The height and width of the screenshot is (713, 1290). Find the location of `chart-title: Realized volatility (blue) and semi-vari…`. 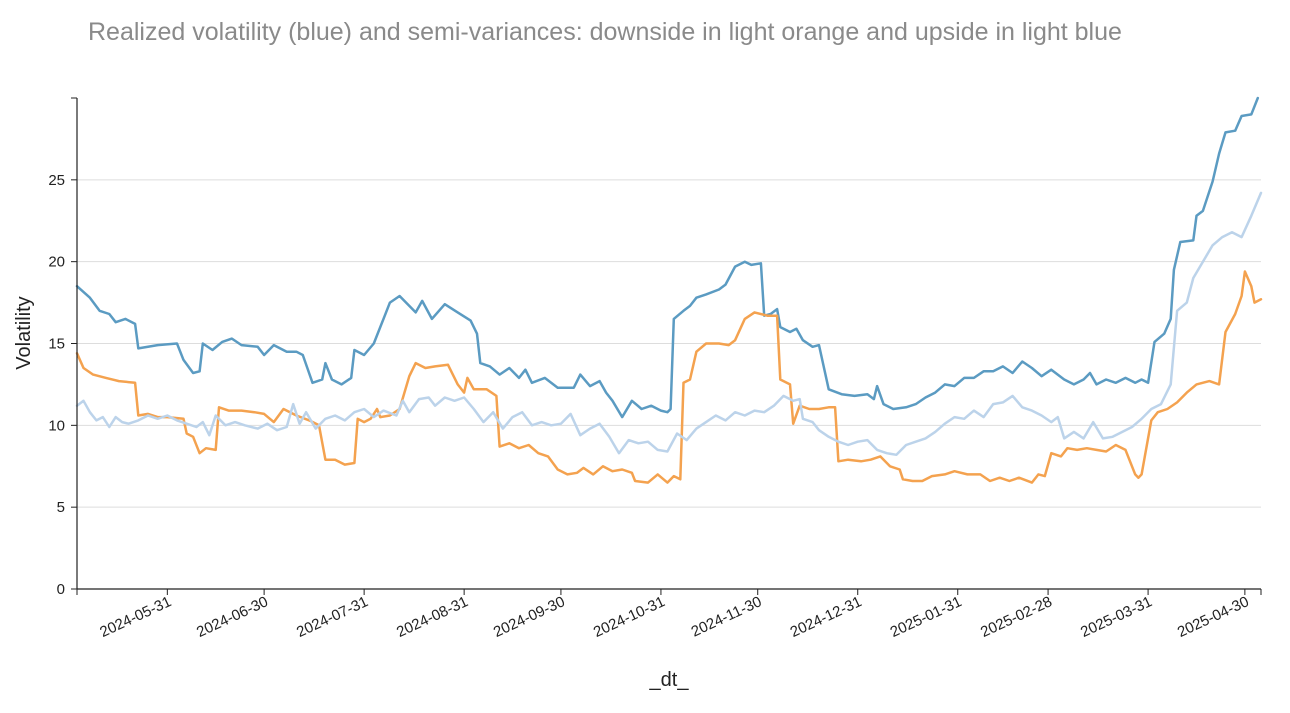

chart-title: Realized volatility (blue) and semi-vari… is located at coordinates (605, 32).